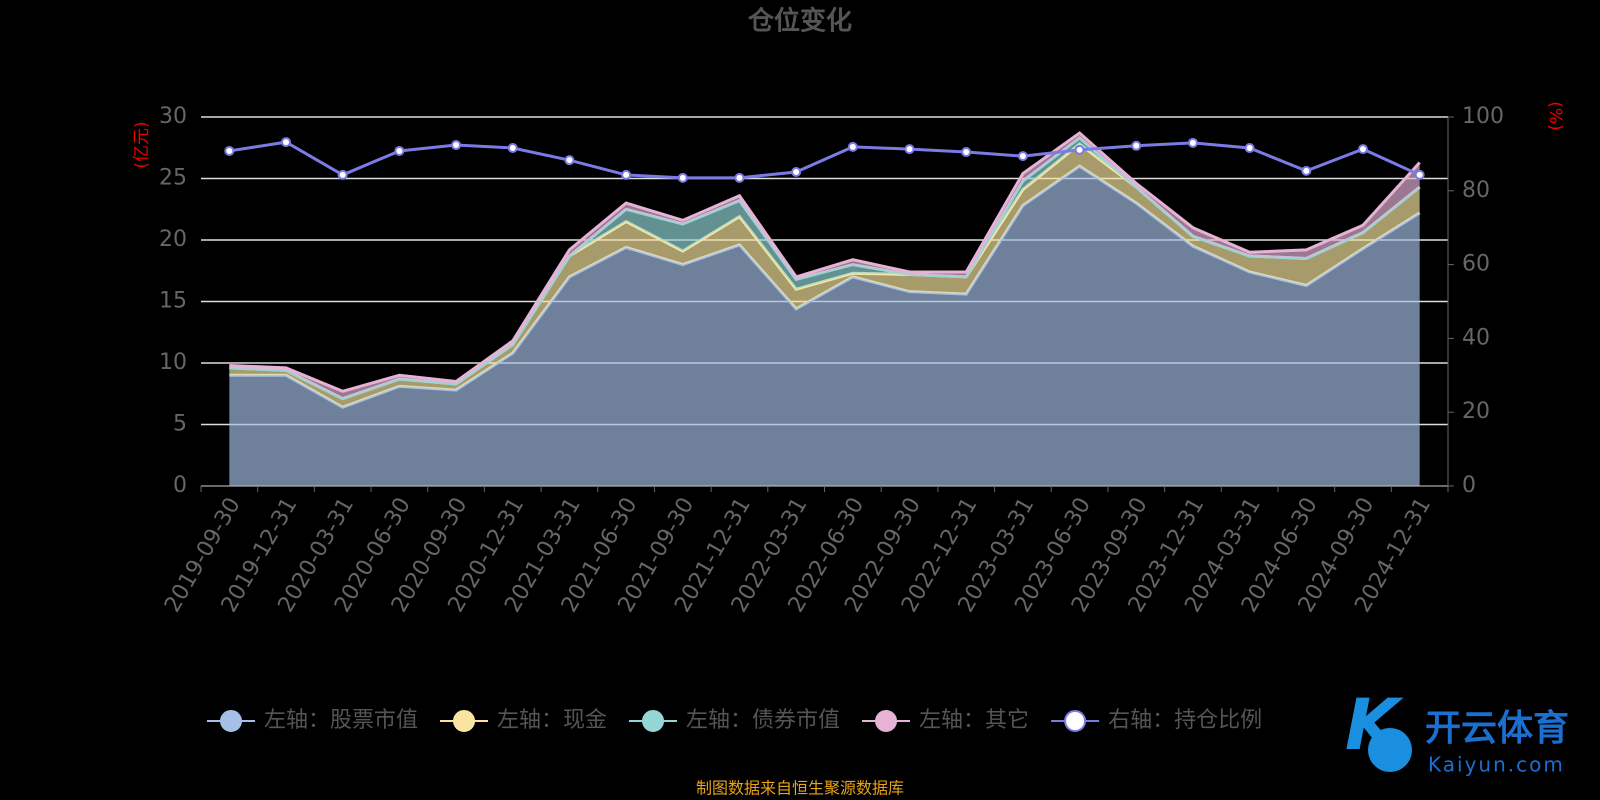  What do you see at coordinates (1374, 725) in the screenshot?
I see `logo-k: K` at bounding box center [1374, 725].